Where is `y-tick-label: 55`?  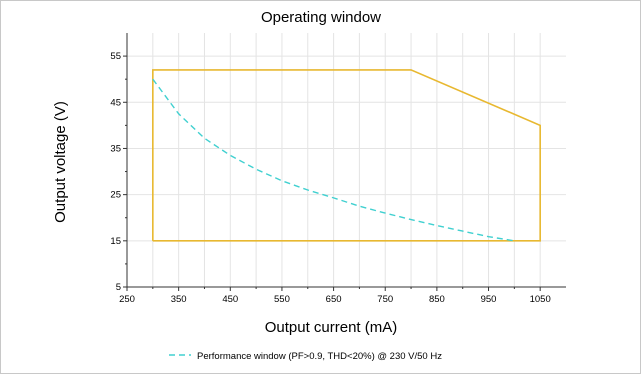 y-tick-label: 55 is located at coordinates (115, 56).